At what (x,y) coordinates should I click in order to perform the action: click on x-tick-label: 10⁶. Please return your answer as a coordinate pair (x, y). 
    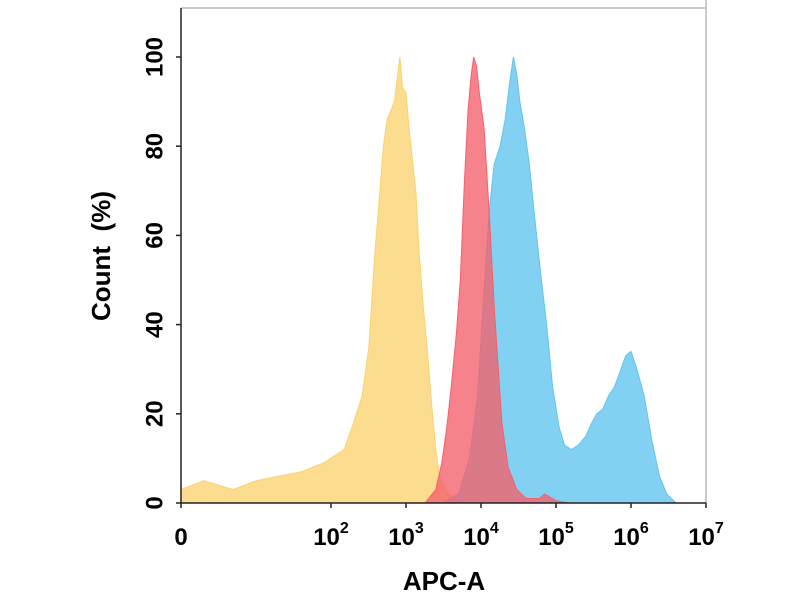
    Looking at the image, I should click on (631, 535).